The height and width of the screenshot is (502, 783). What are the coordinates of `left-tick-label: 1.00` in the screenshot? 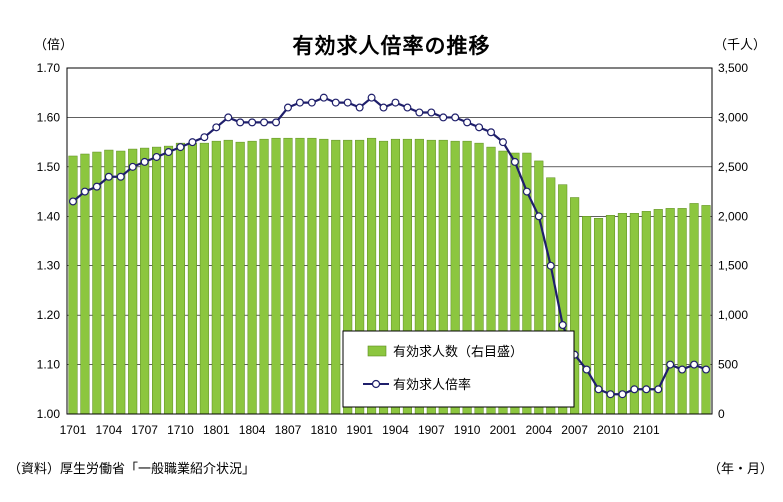 It's located at (49, 414).